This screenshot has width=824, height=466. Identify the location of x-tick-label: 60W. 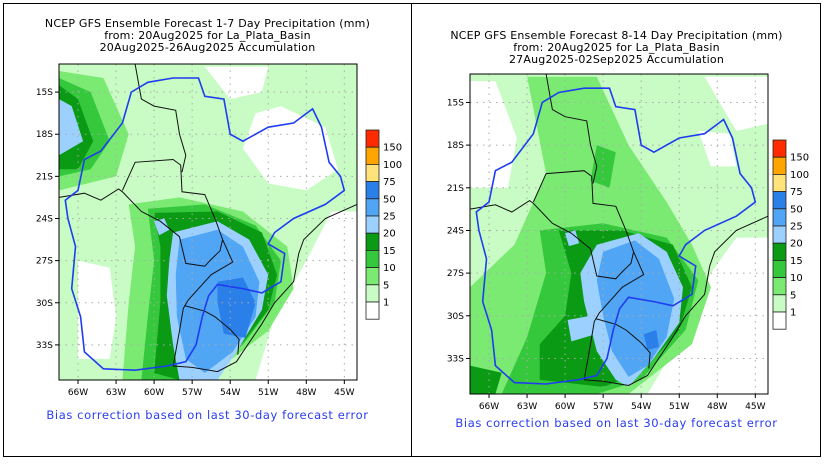
(565, 407).